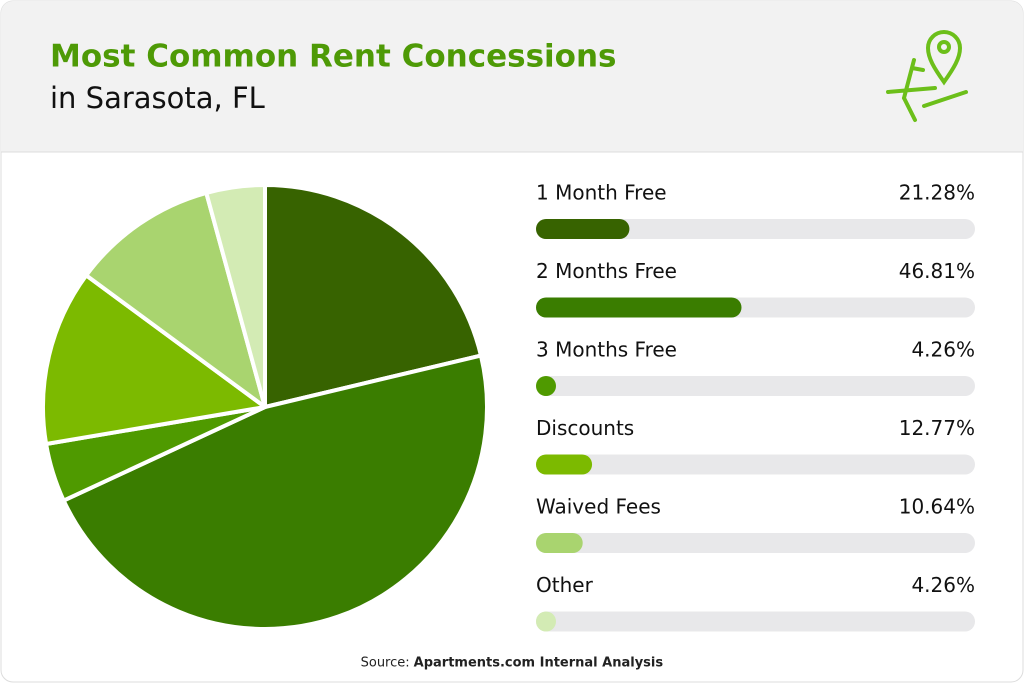 Image resolution: width=1024 pixels, height=687 pixels. What do you see at coordinates (585, 428) in the screenshot?
I see `category-label: Discounts` at bounding box center [585, 428].